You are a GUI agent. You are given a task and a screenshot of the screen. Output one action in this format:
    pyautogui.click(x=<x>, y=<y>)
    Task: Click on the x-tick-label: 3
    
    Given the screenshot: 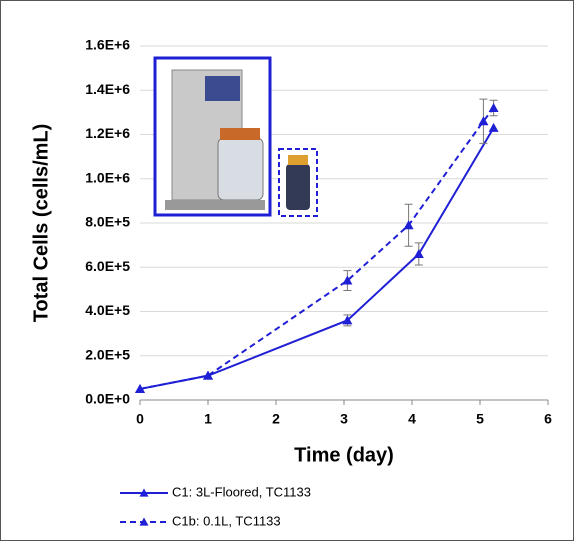 What is the action you would take?
    pyautogui.click(x=344, y=419)
    